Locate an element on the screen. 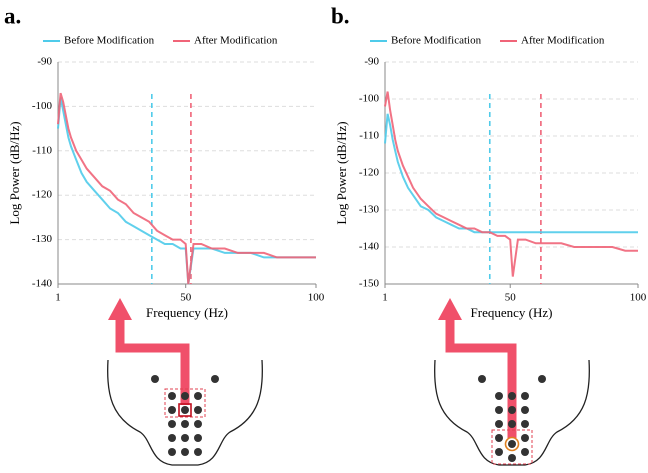 This screenshot has height=473, width=648. panel-label: a. is located at coordinates (12, 15).